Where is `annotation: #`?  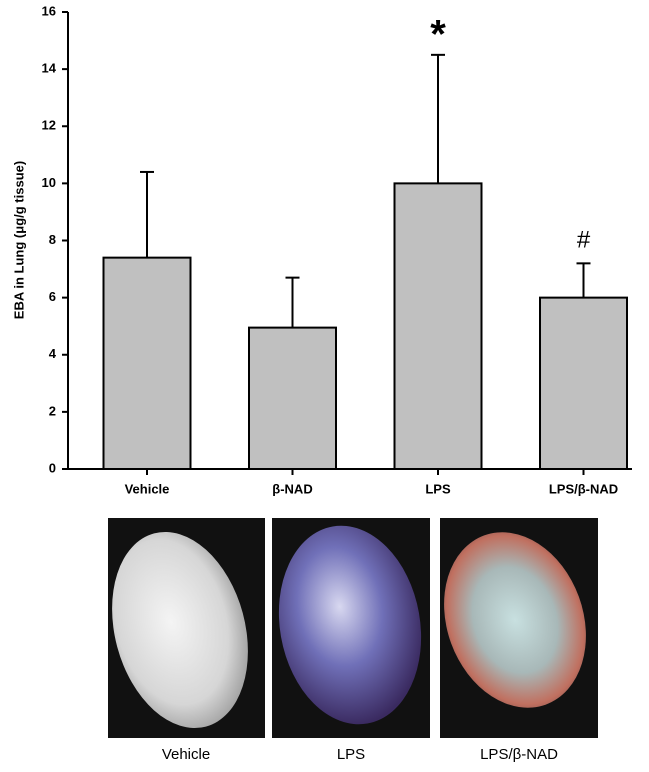 annotation: # is located at coordinates (584, 240).